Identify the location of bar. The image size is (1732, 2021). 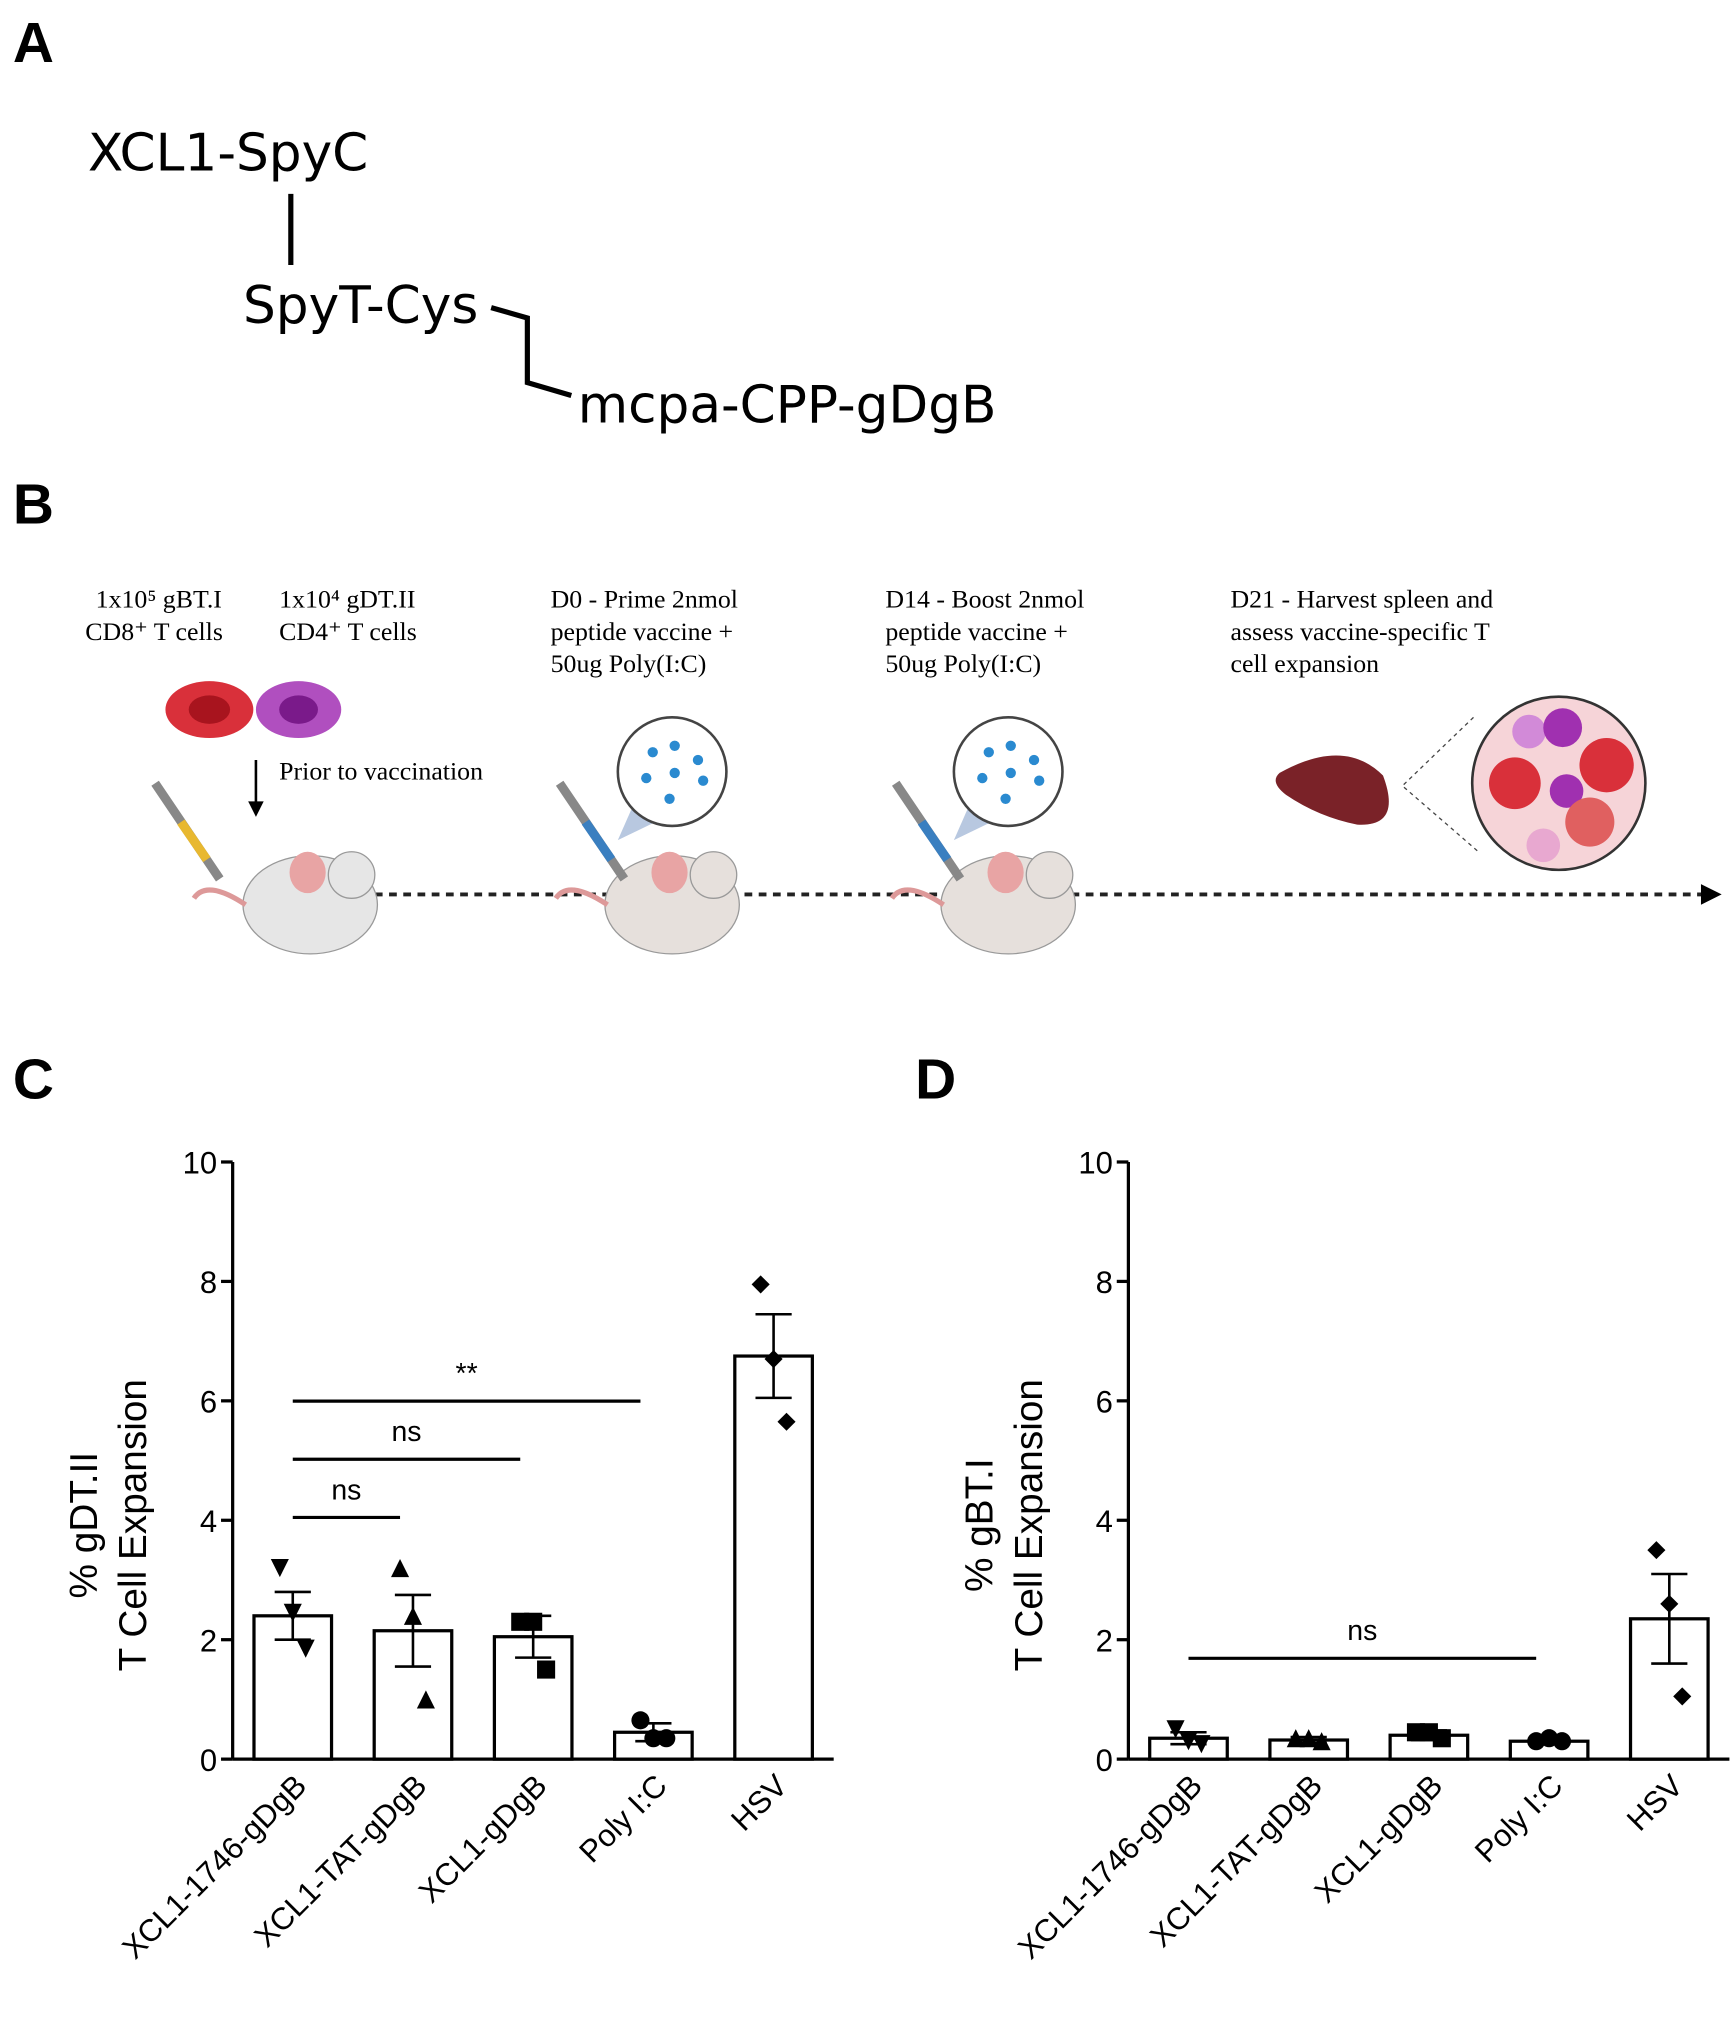
(773, 1557).